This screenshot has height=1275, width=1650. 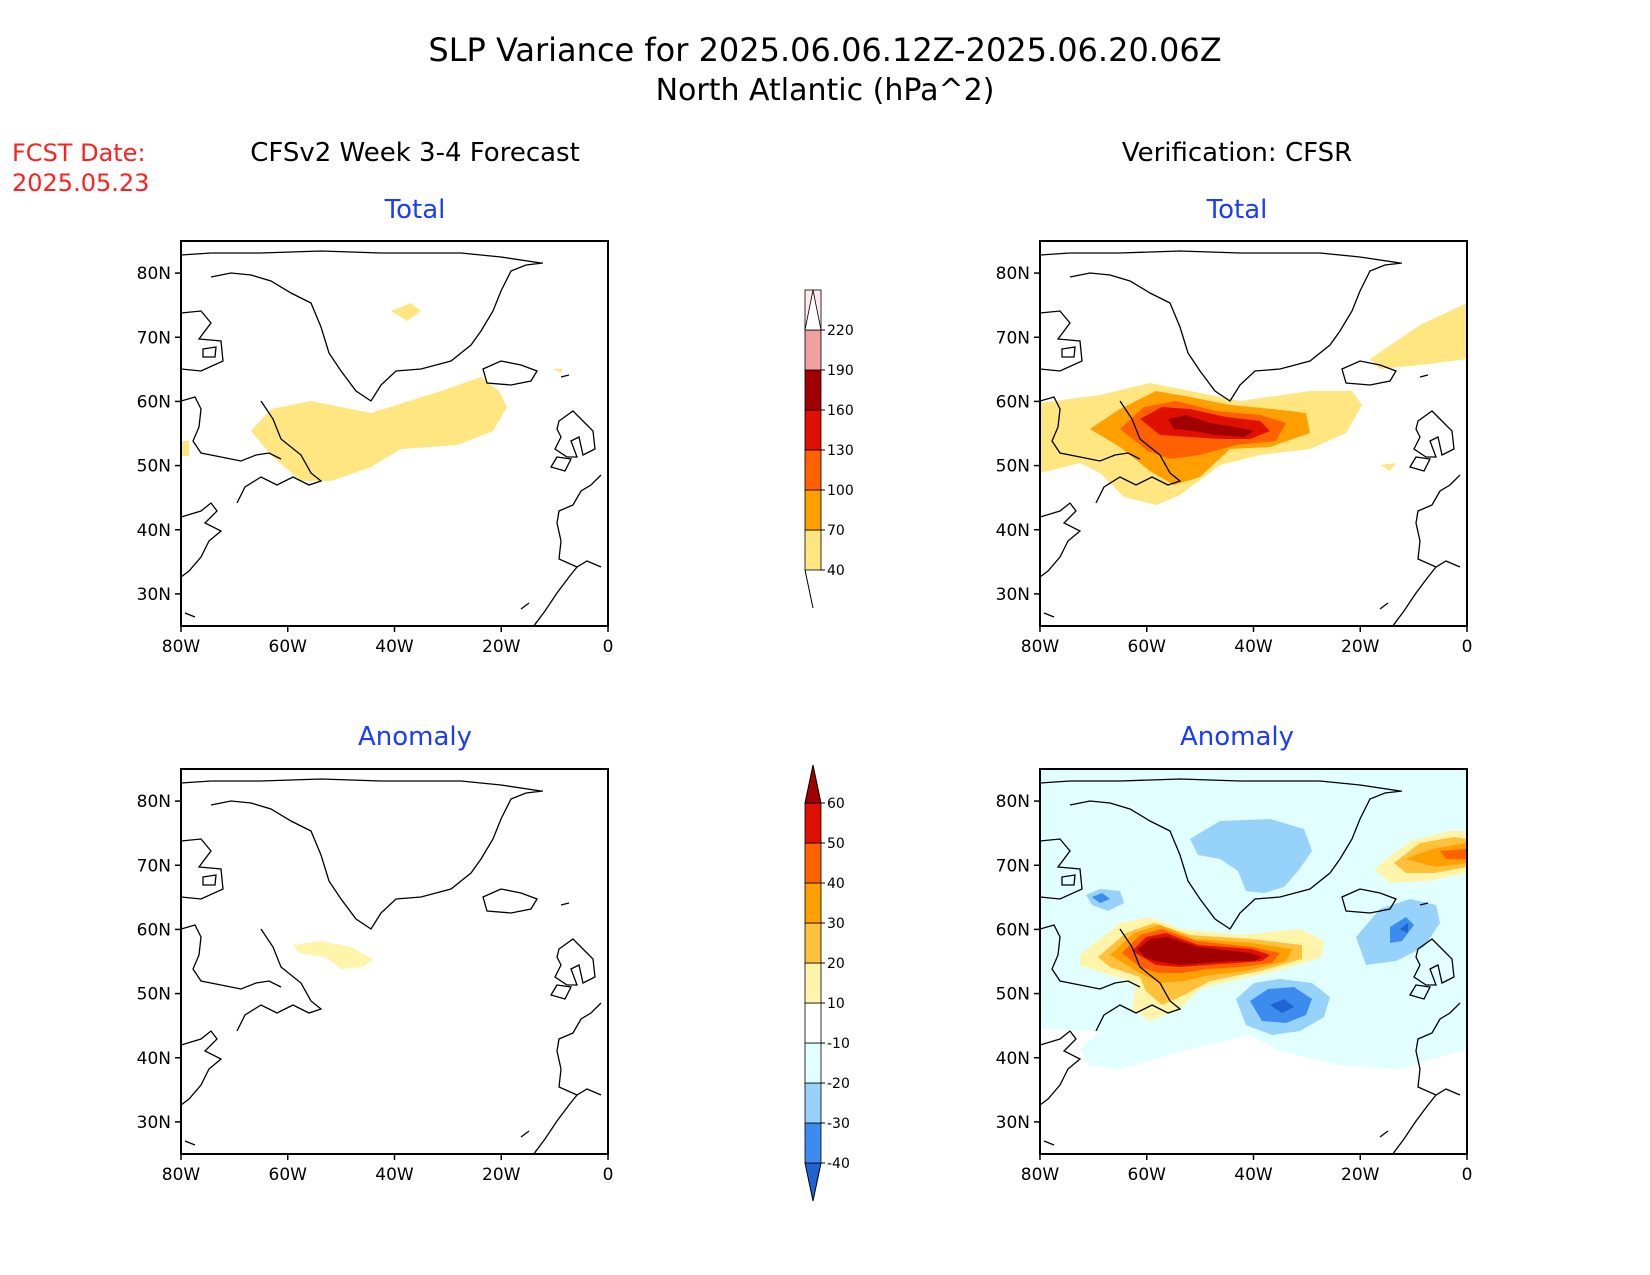 I want to click on colorbar-label: 220, so click(x=840, y=331).